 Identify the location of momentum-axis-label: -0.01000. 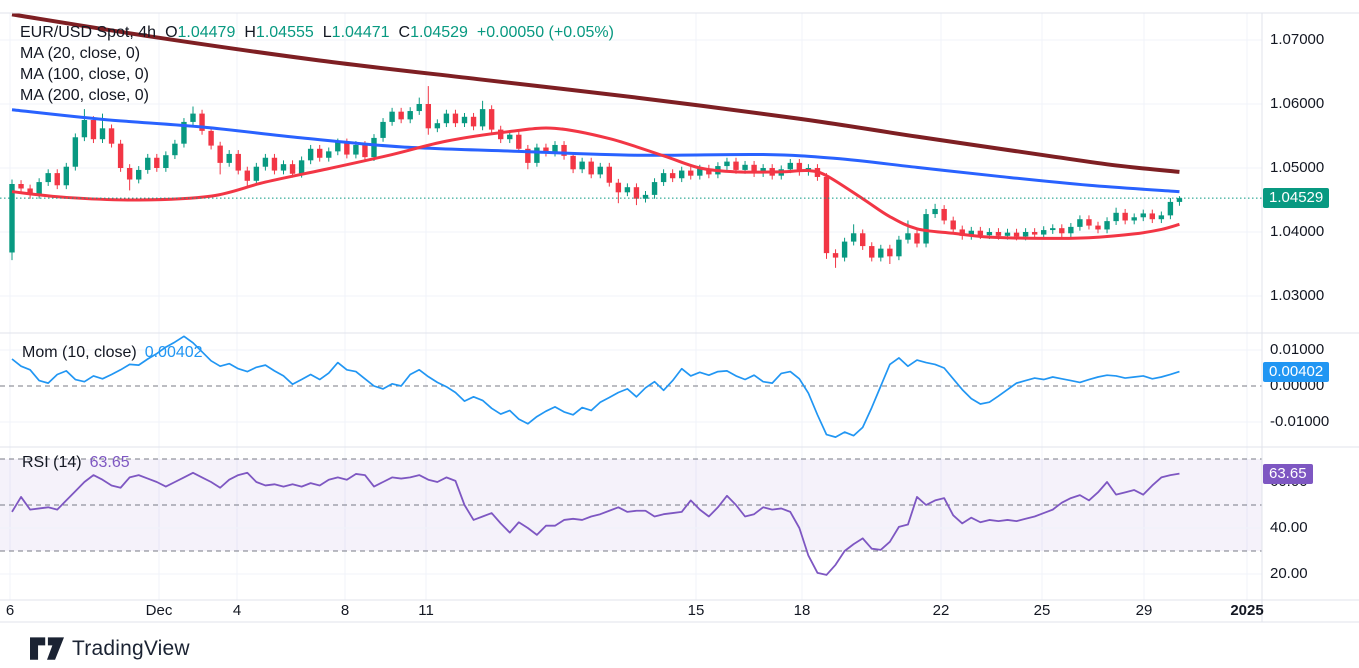
(1300, 421).